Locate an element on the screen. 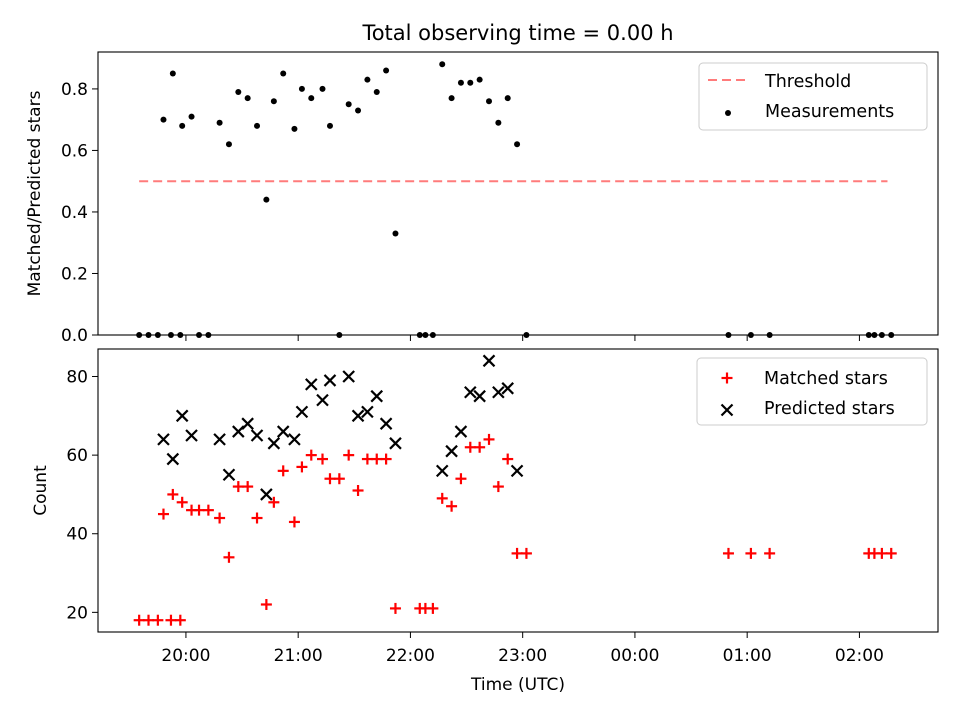 This screenshot has width=960, height=720. bottom-y-tick-label: 60 is located at coordinates (77, 456).